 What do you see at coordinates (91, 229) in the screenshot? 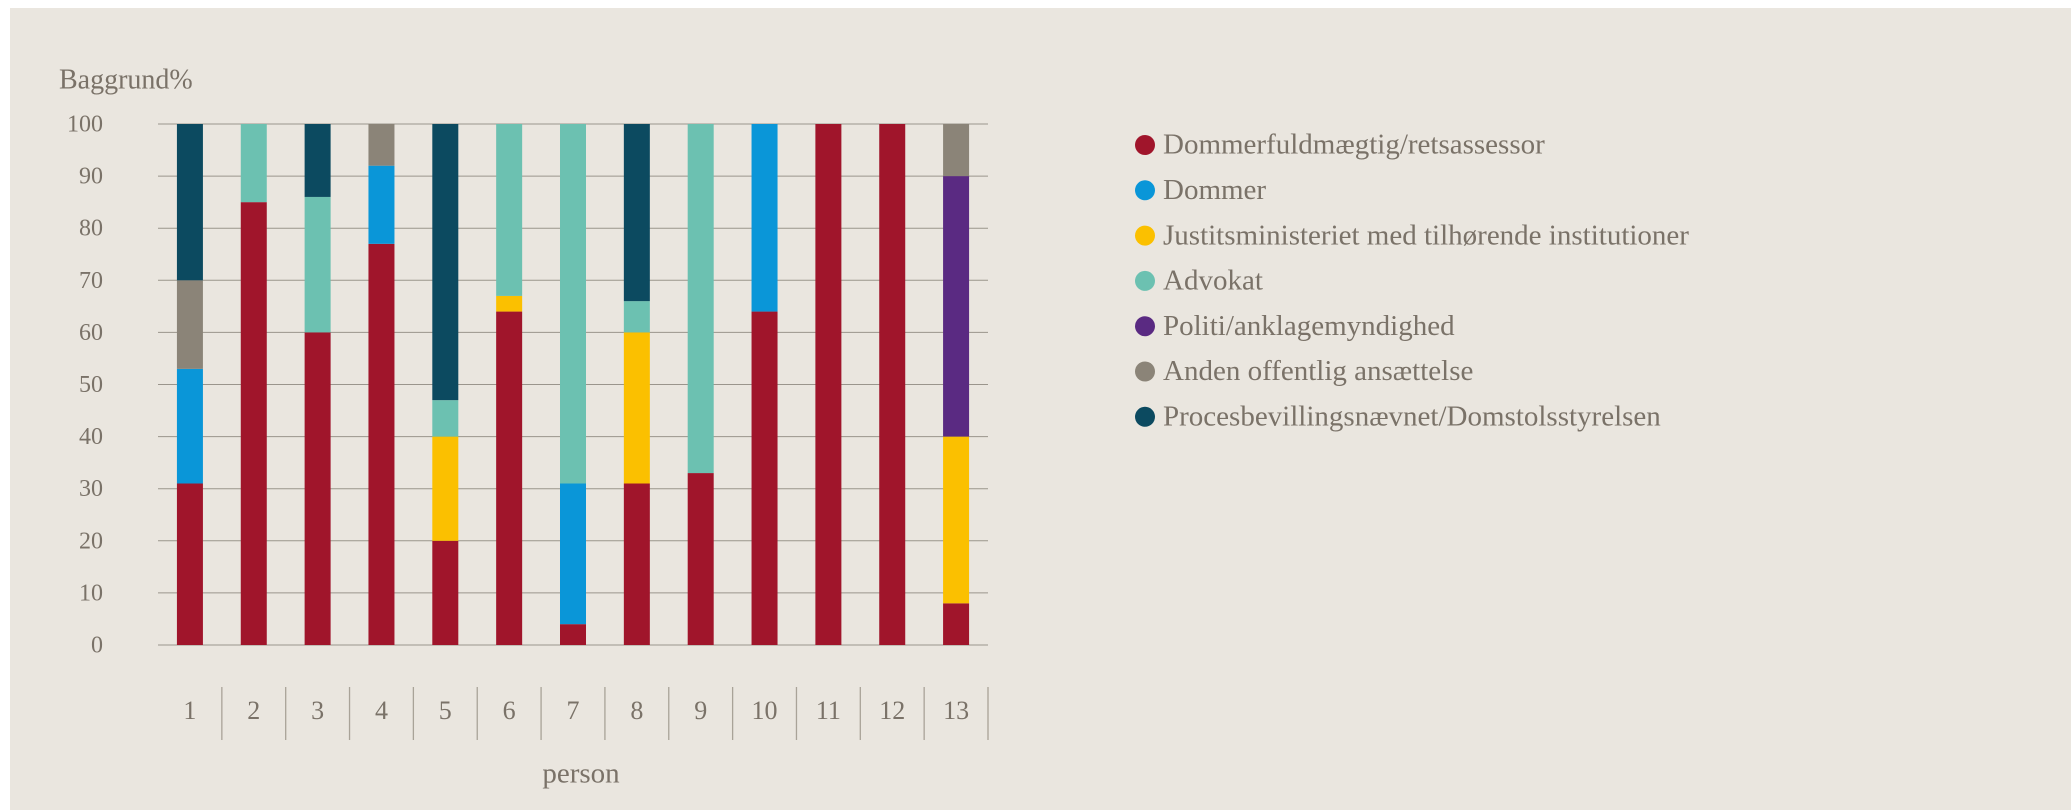
I see `y-tick-label: 80` at bounding box center [91, 229].